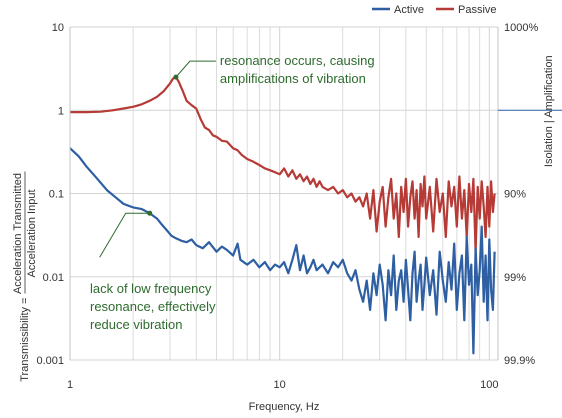  I want to click on y2-tick-label: 1000%, so click(521, 28).